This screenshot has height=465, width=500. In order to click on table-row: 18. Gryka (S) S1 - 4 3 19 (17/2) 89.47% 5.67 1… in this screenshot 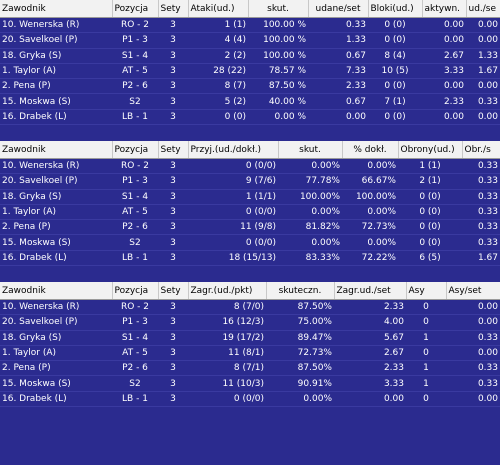, I will do `click(250, 338)`.